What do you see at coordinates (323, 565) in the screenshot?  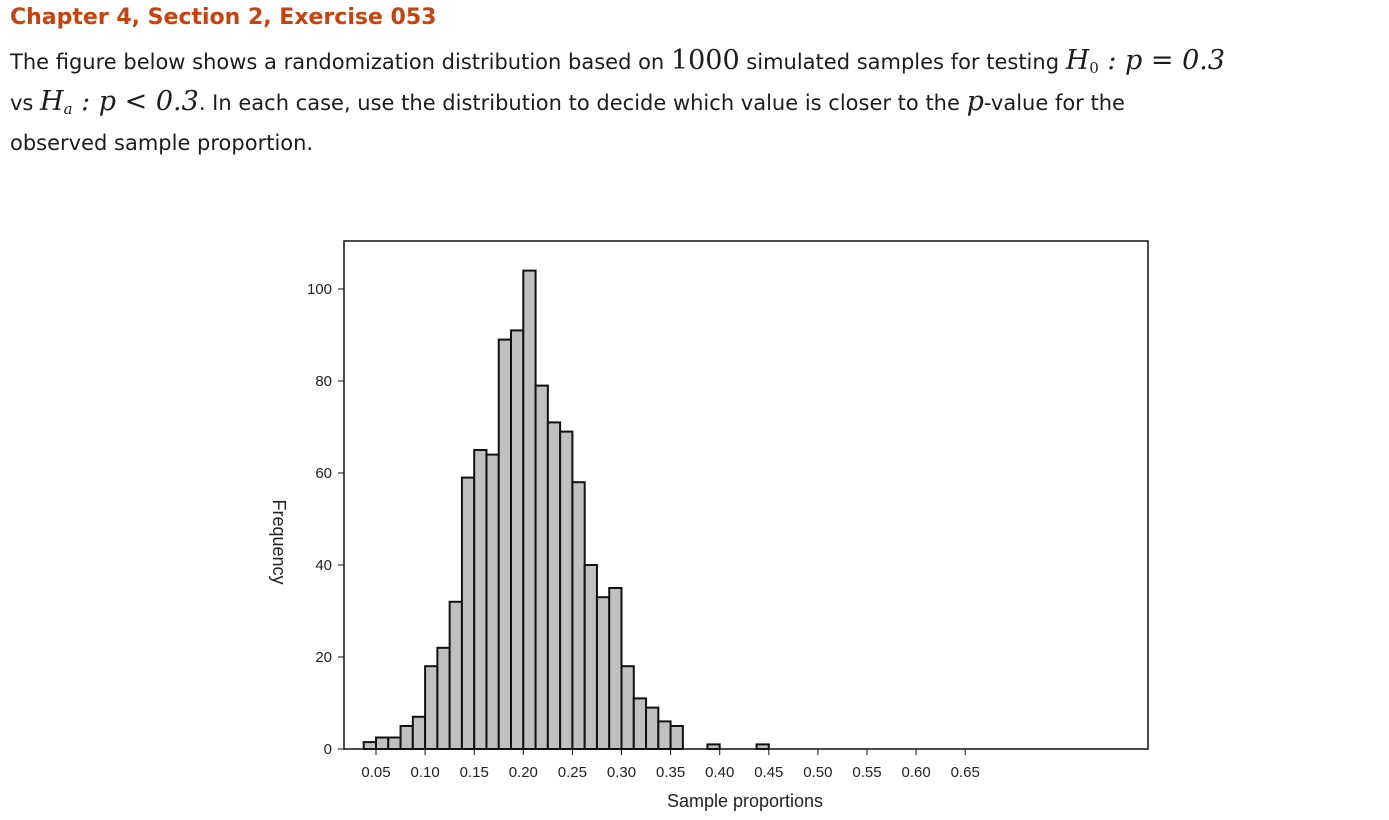 I see `y-tick-label: 40` at bounding box center [323, 565].